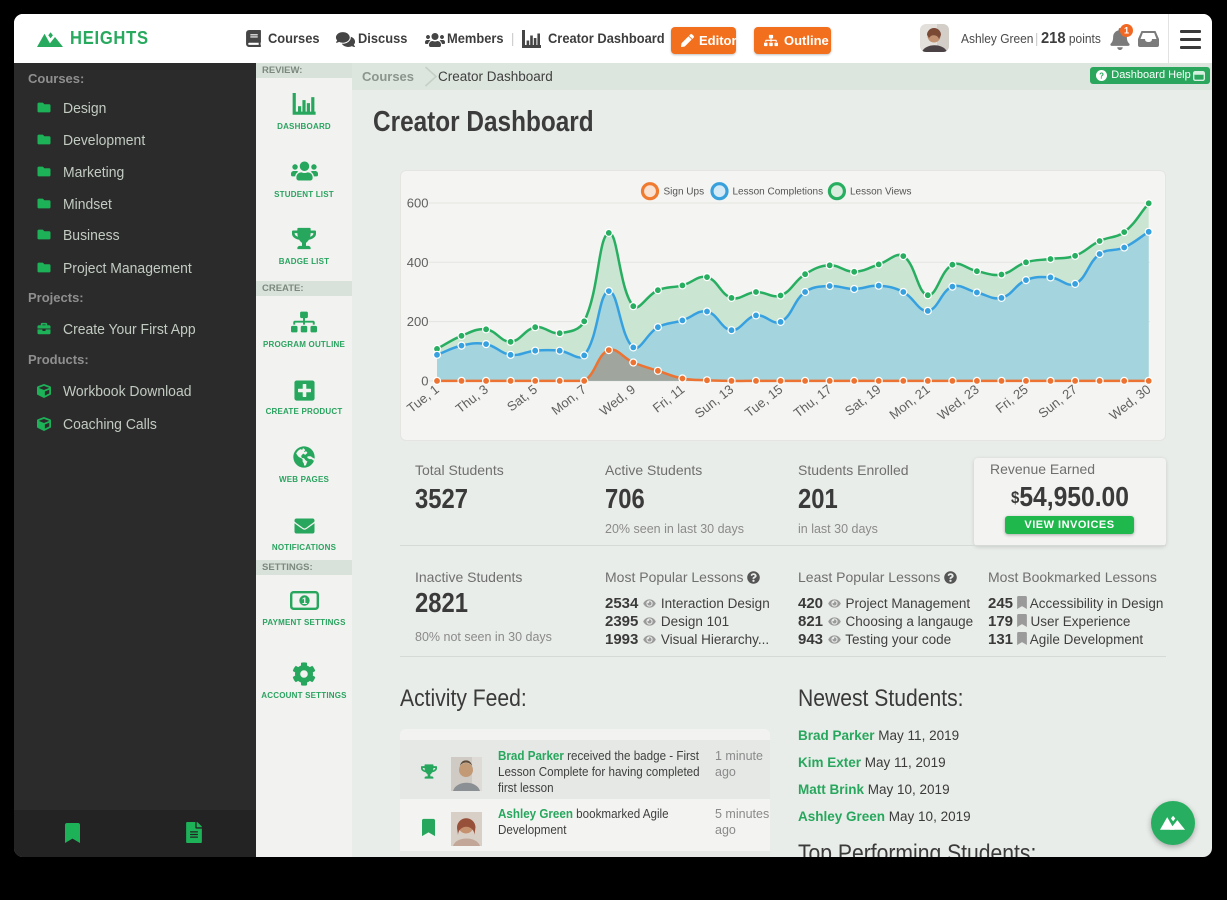 Image resolution: width=1227 pixels, height=900 pixels. What do you see at coordinates (764, 401) in the screenshot?
I see `svg-text: Tue, 15` at bounding box center [764, 401].